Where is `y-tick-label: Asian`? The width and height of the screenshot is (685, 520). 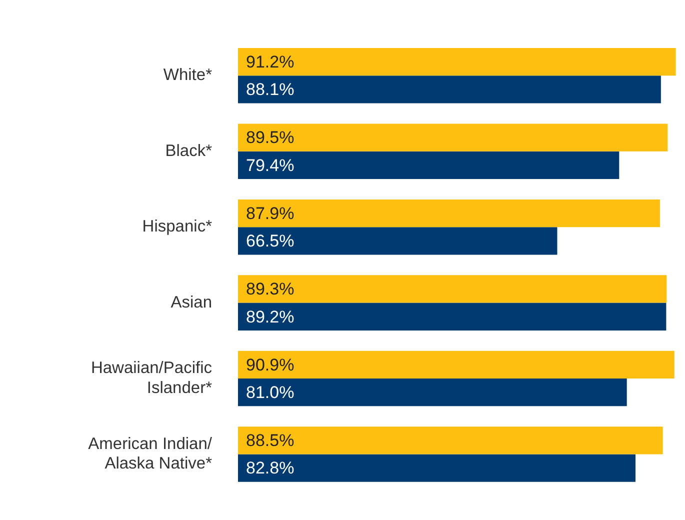
y-tick-label: Asian is located at coordinates (191, 302).